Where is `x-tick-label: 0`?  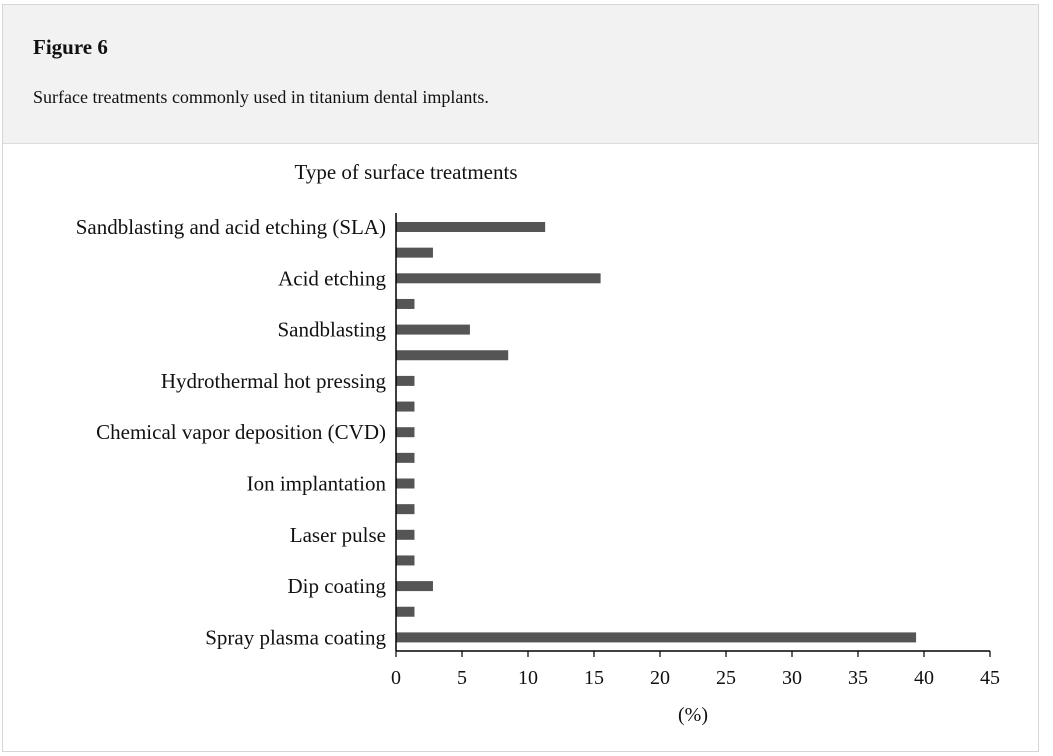 x-tick-label: 0 is located at coordinates (396, 678).